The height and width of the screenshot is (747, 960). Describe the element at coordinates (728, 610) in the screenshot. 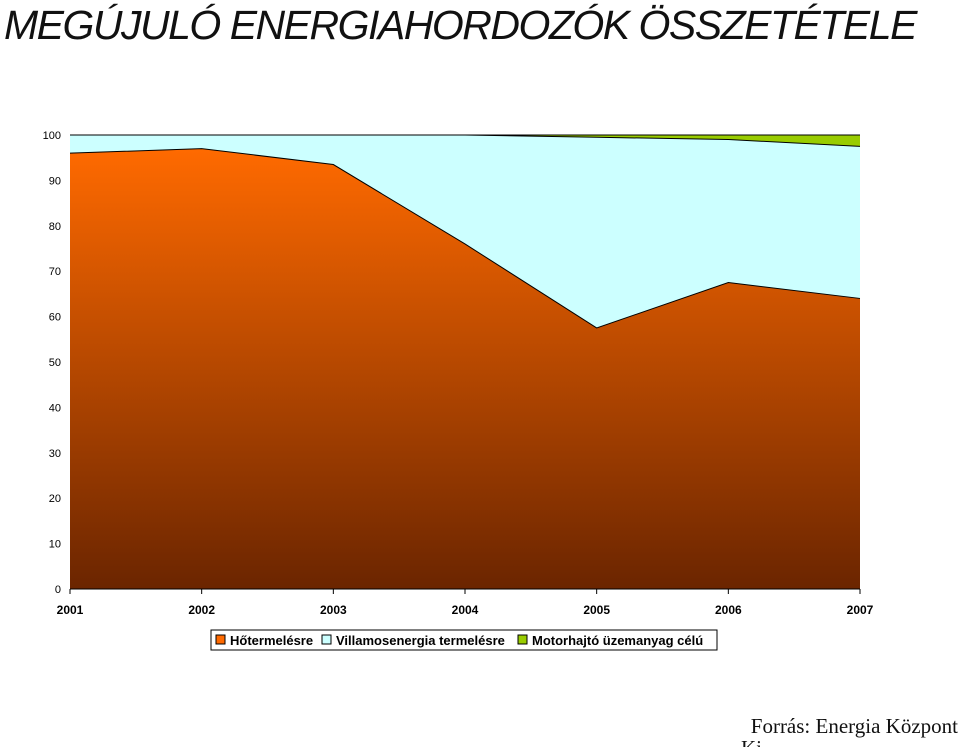

I see `x-tick-label: 2006` at that location.